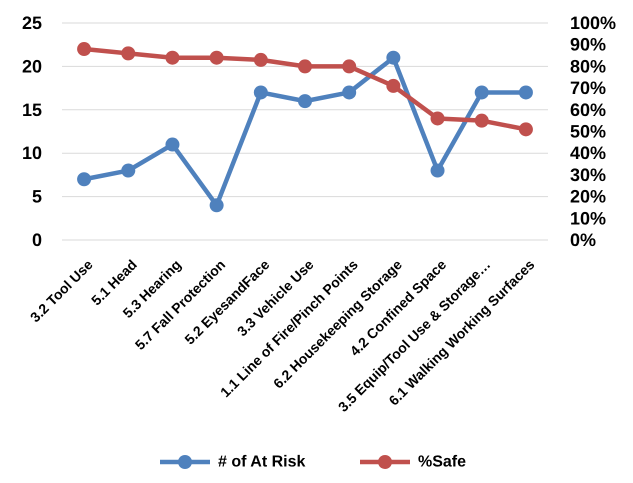 This screenshot has width=633, height=483. What do you see at coordinates (588, 44) in the screenshot?
I see `y2-tick-label: 90%` at bounding box center [588, 44].